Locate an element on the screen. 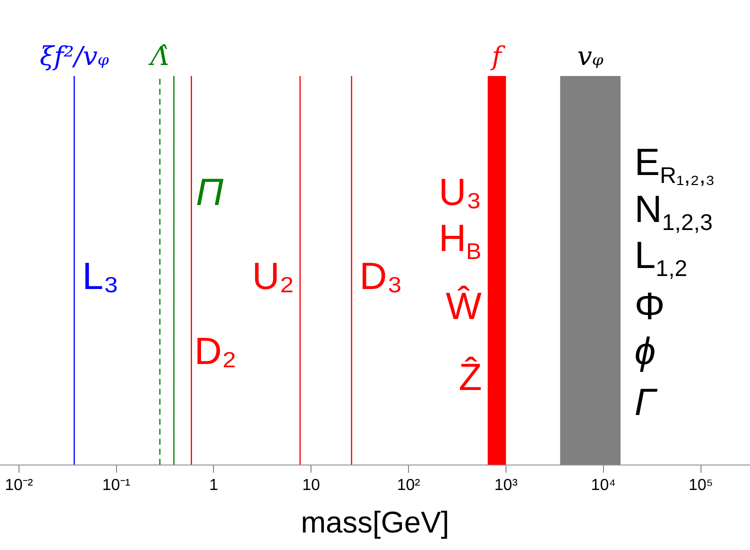  annotation: U₃ is located at coordinates (460, 193).